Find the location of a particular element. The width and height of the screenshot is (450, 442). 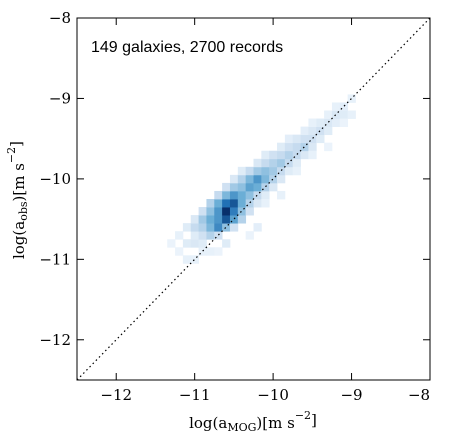

y-axis-label-sup: −2 is located at coordinates (11, 155).